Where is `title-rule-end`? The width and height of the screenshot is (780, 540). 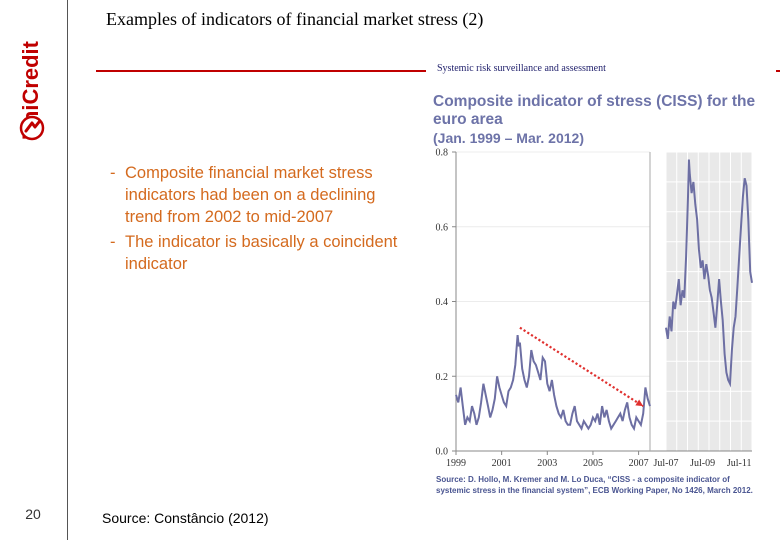
title-rule-end is located at coordinates (778, 71).